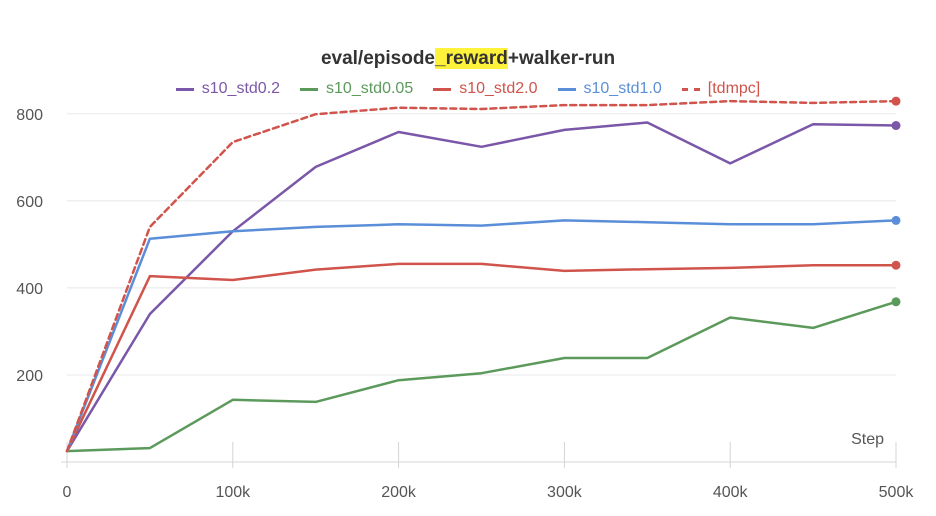 The width and height of the screenshot is (936, 516). I want to click on title-part-after: +walker-run, so click(561, 58).